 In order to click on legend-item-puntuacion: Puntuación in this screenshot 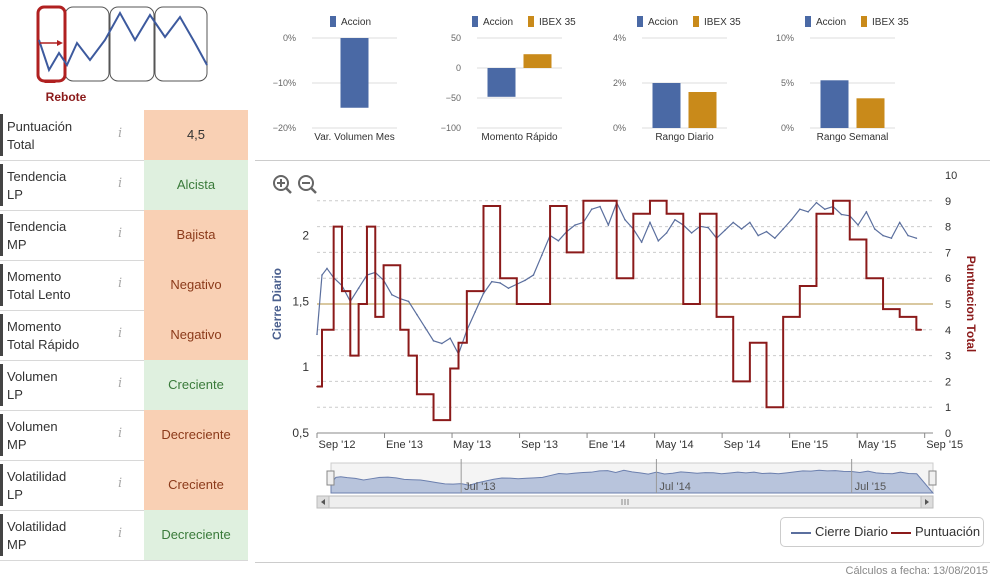, I will do `click(935, 531)`.